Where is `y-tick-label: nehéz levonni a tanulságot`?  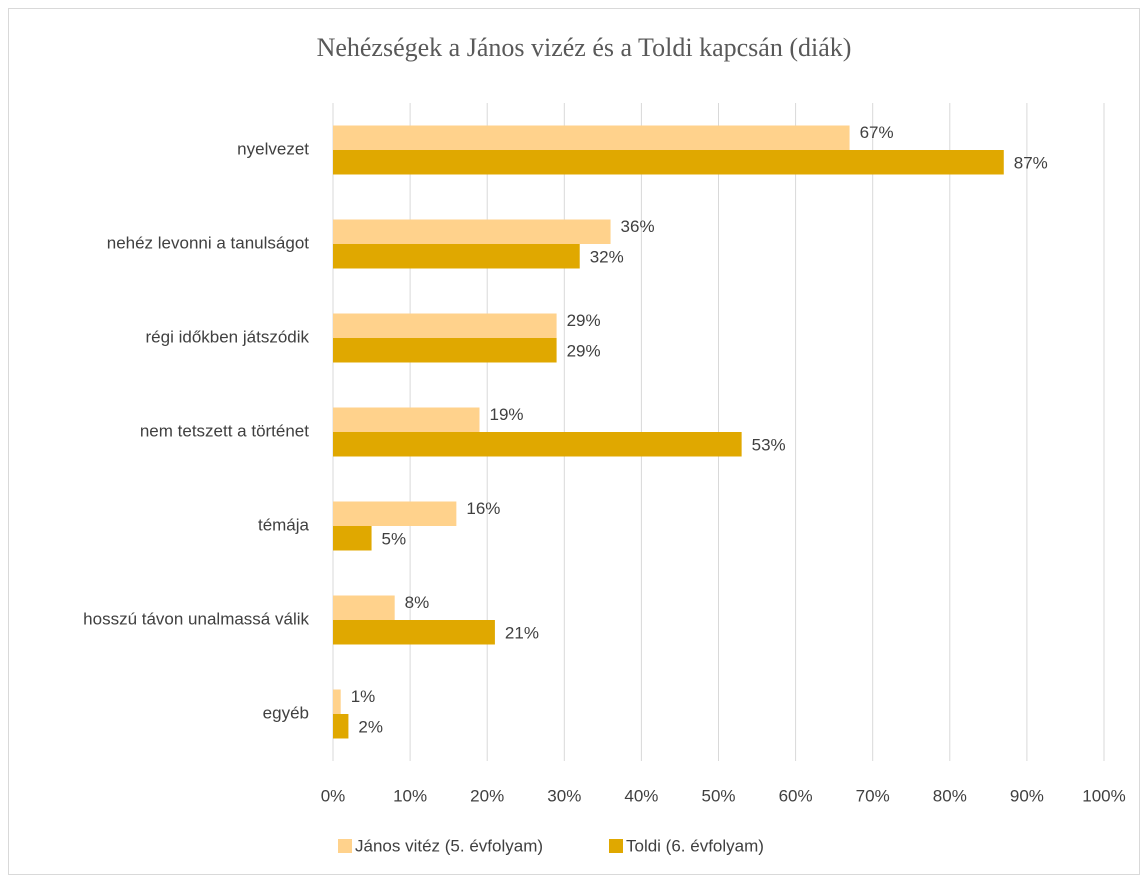
y-tick-label: nehéz levonni a tanulságot is located at coordinates (208, 242).